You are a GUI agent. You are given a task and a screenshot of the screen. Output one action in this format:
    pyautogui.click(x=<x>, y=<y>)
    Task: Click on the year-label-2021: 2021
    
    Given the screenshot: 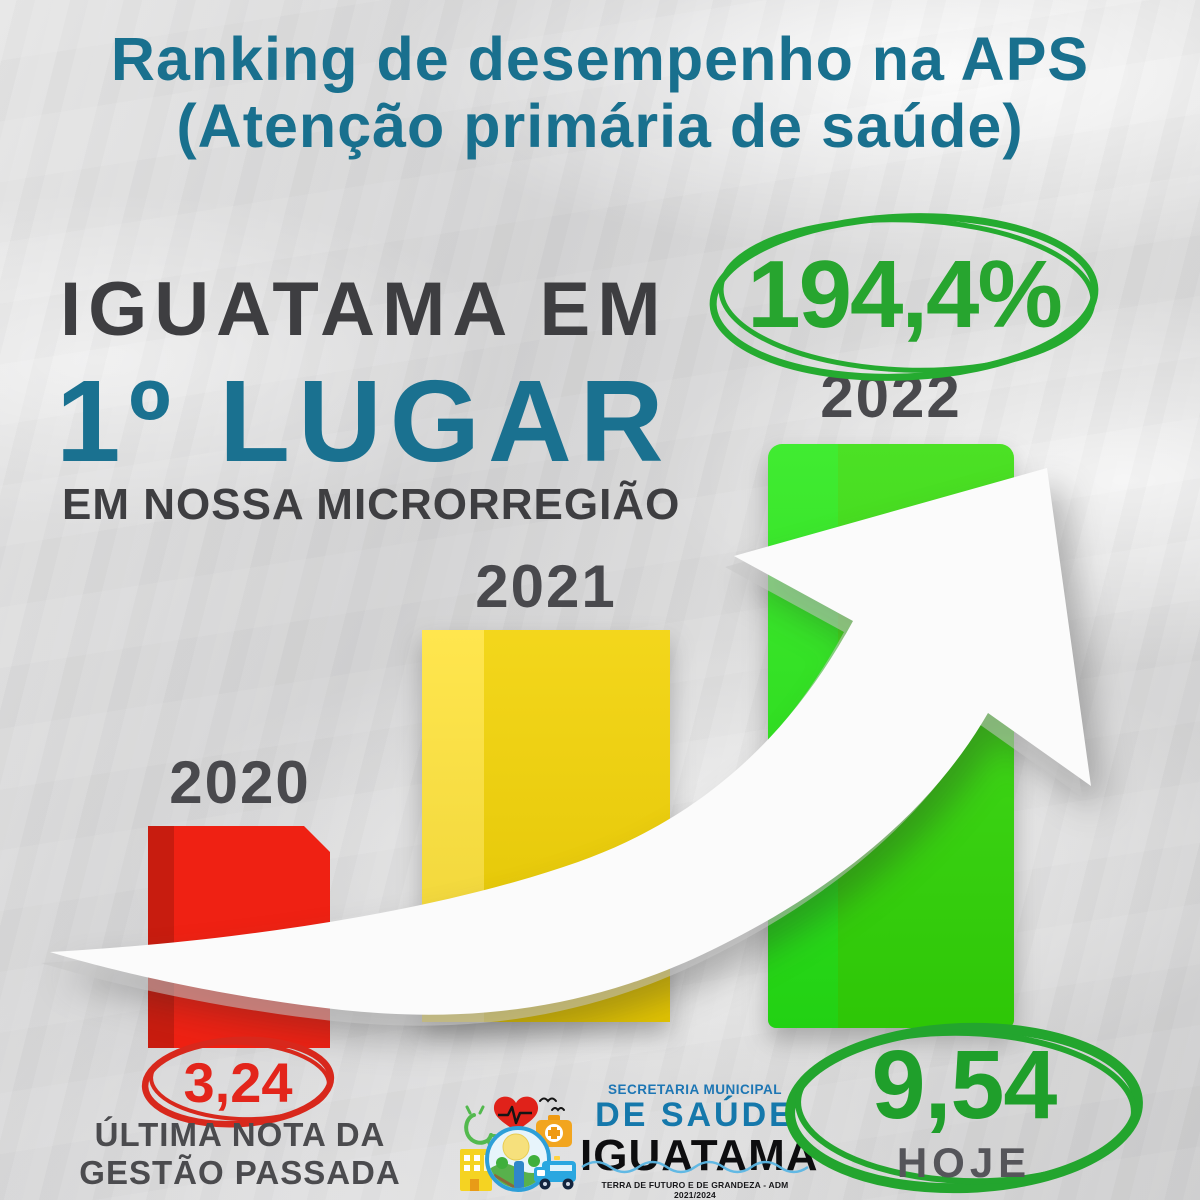 What is the action you would take?
    pyautogui.click(x=546, y=586)
    